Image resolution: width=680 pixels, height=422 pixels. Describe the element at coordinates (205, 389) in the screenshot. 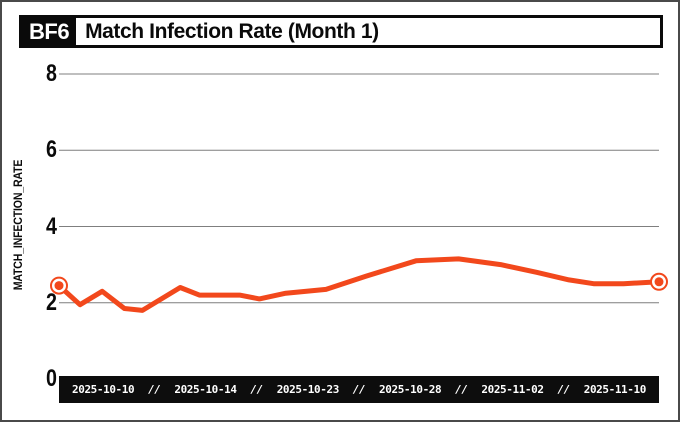

I see `x-tick-label: 2025-10-14` at that location.